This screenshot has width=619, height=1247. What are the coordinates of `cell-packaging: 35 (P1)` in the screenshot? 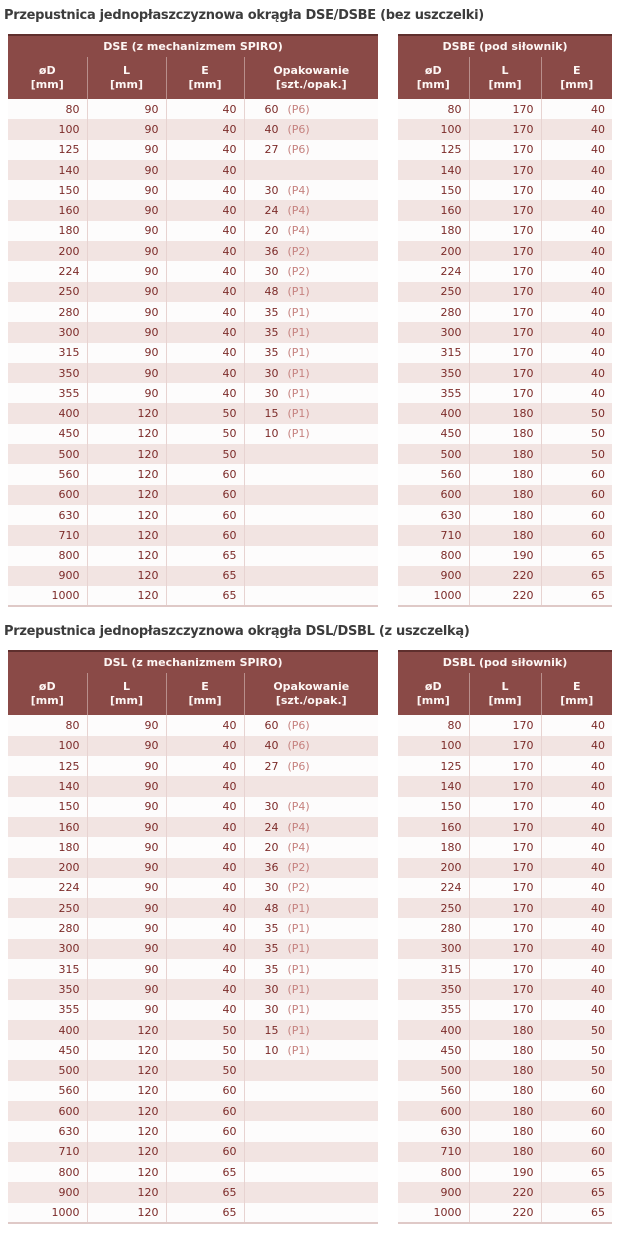 It's located at (310, 312).